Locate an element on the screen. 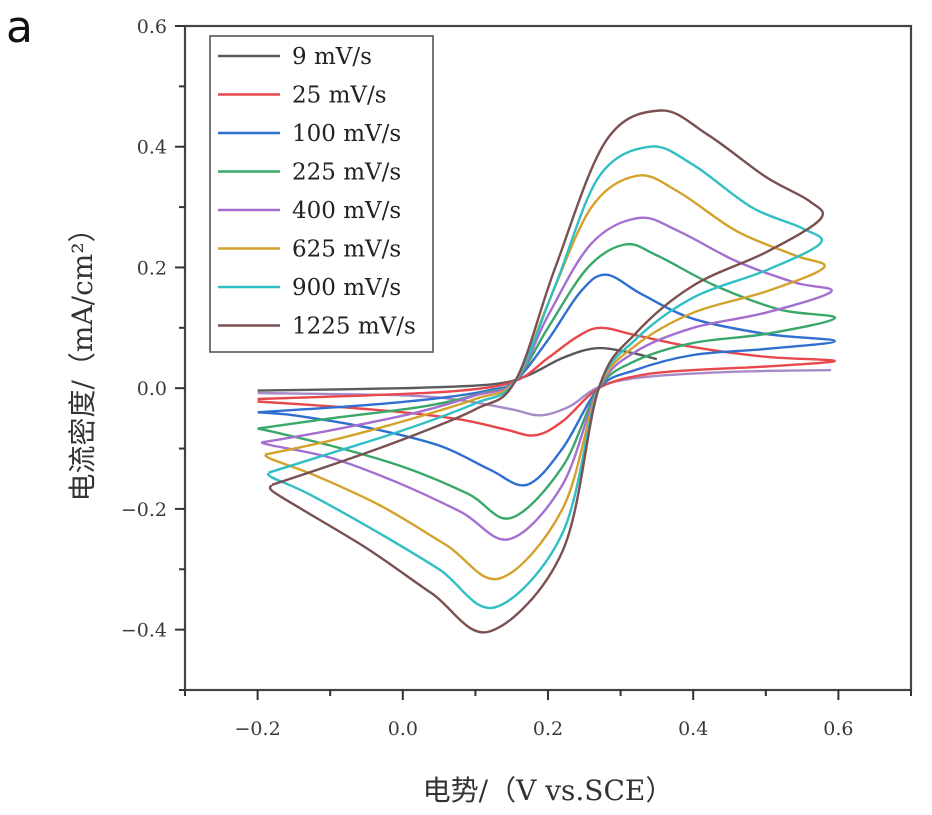 This screenshot has height=815, width=932. legend-label: 1225 mV/s is located at coordinates (354, 327).